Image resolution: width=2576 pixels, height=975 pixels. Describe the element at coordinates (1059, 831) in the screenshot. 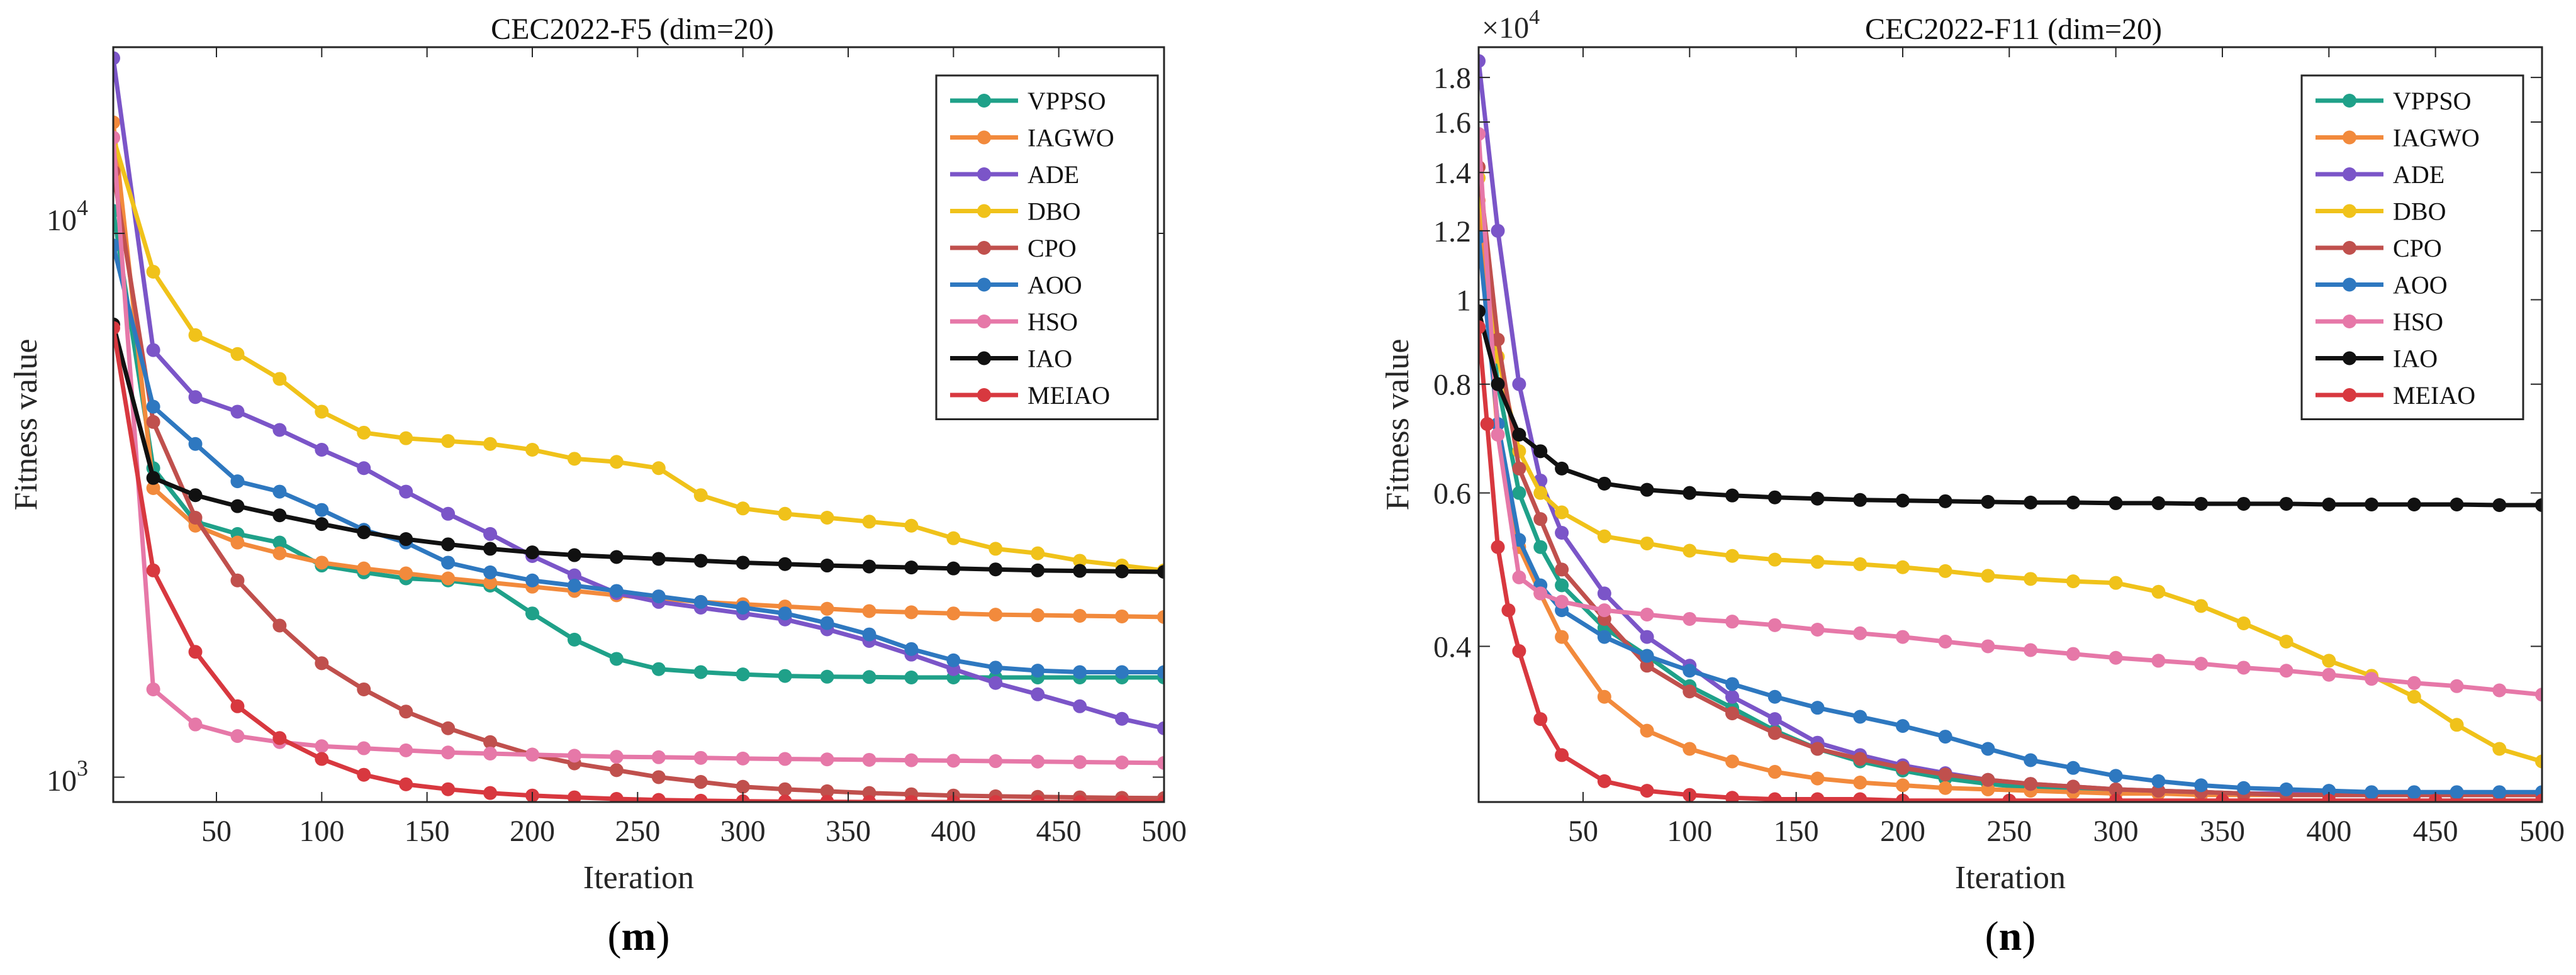

I see `x-tick-label: 450` at that location.